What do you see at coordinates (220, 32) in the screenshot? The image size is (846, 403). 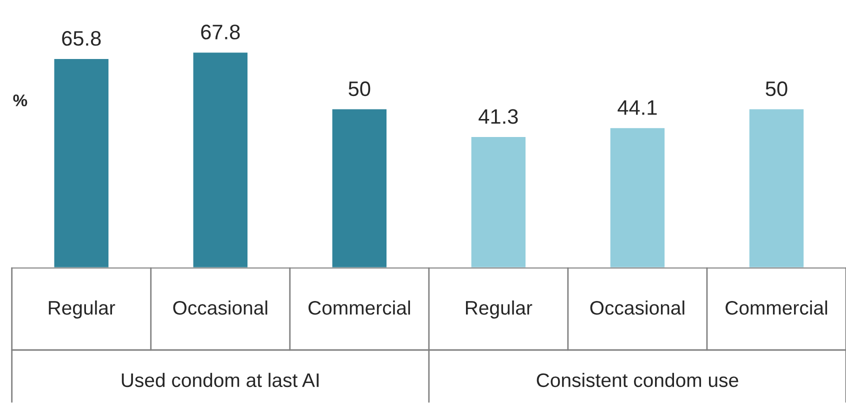 I see `data-label: 67.8` at bounding box center [220, 32].